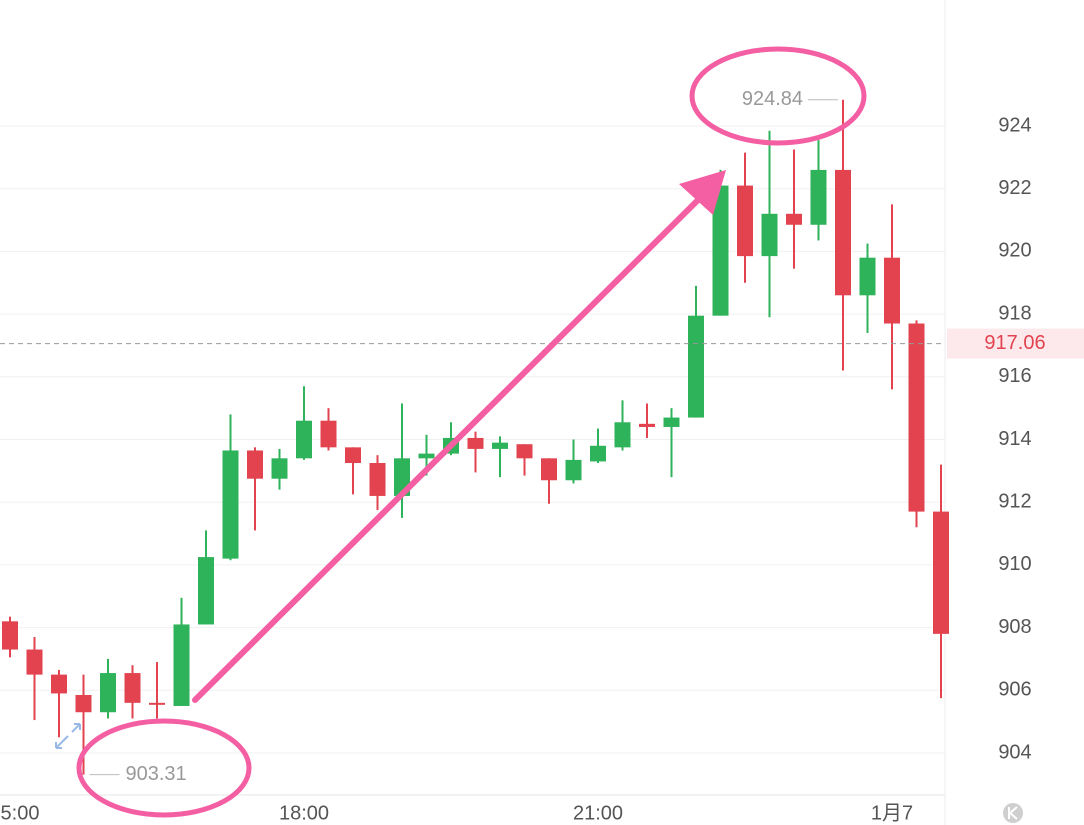 The height and width of the screenshot is (825, 1084). I want to click on x-tick-label: 5:00, so click(20, 813).